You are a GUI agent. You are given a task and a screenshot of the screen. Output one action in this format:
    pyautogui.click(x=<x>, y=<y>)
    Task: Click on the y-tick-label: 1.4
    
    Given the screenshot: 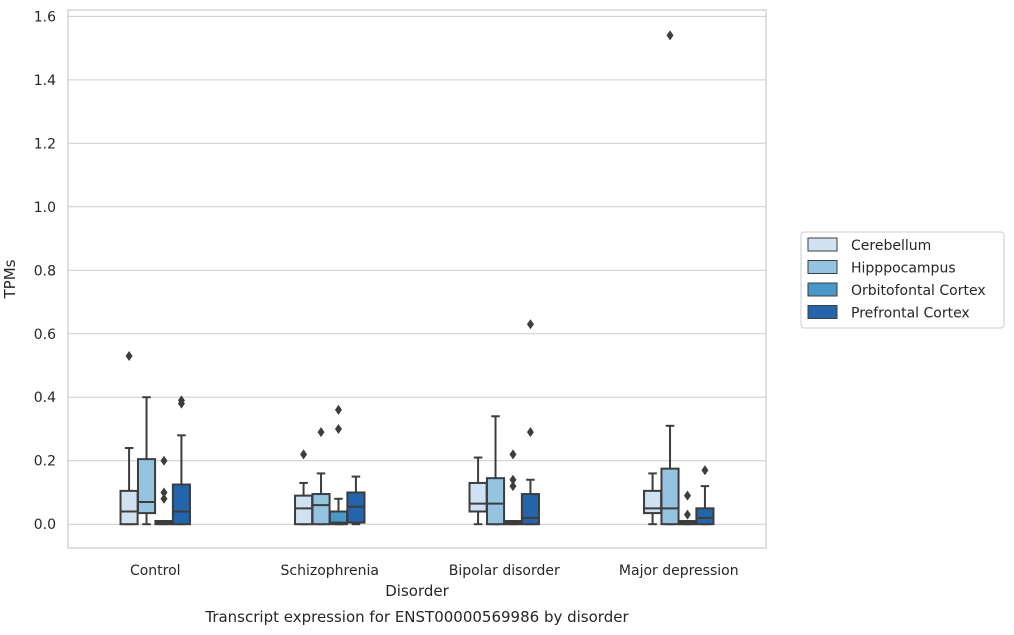 What is the action you would take?
    pyautogui.click(x=45, y=81)
    